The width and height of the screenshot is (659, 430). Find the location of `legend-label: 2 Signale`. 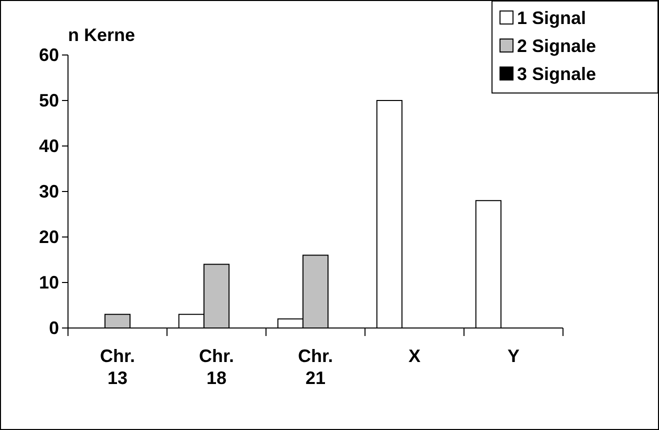

legend-label: 2 Signale is located at coordinates (556, 46).